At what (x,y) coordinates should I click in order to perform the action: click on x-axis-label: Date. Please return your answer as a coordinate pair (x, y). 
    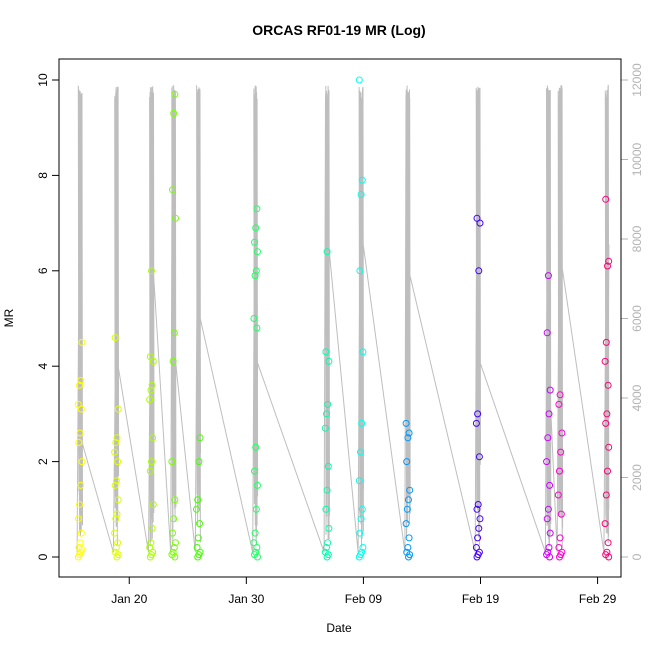
    Looking at the image, I should click on (339, 628).